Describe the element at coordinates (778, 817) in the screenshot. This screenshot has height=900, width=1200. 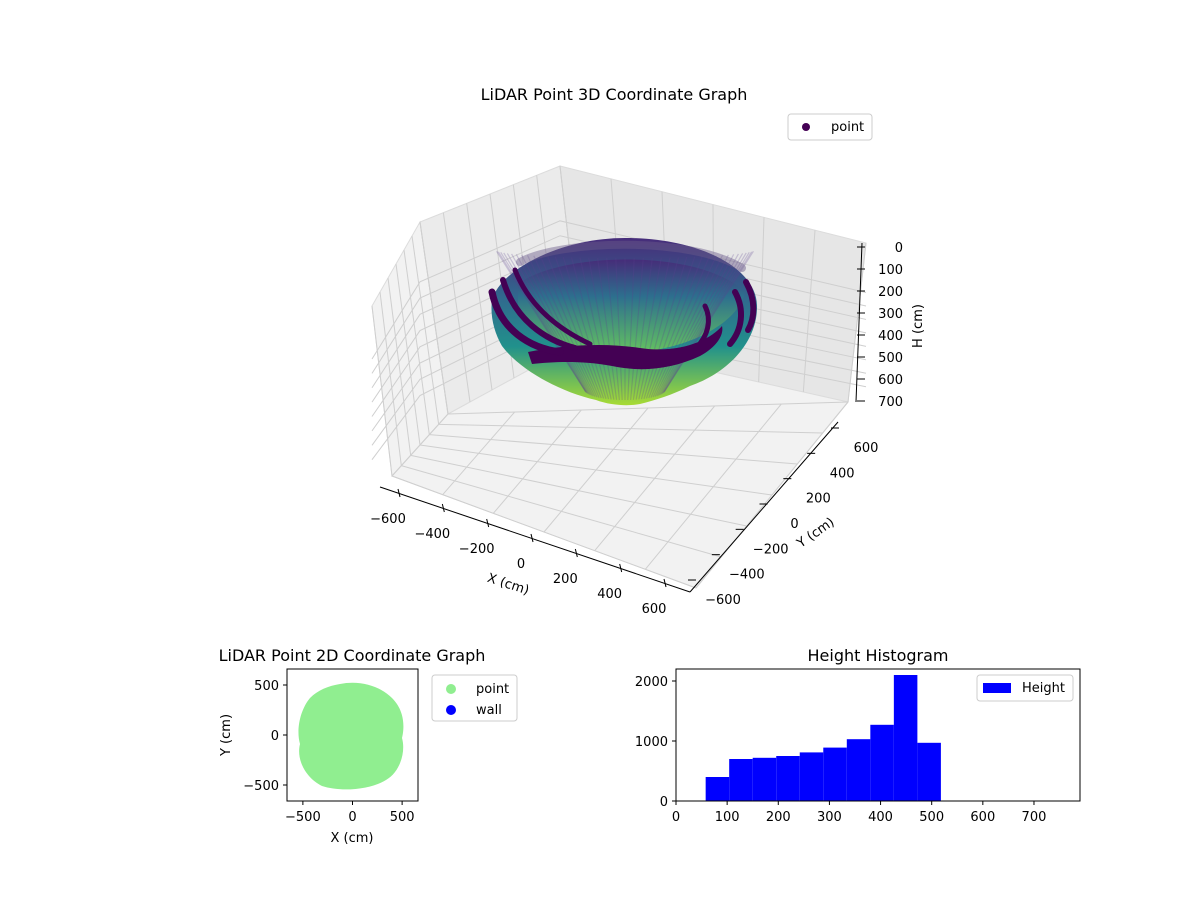
I see `histogram-x-tick-label: 200` at that location.